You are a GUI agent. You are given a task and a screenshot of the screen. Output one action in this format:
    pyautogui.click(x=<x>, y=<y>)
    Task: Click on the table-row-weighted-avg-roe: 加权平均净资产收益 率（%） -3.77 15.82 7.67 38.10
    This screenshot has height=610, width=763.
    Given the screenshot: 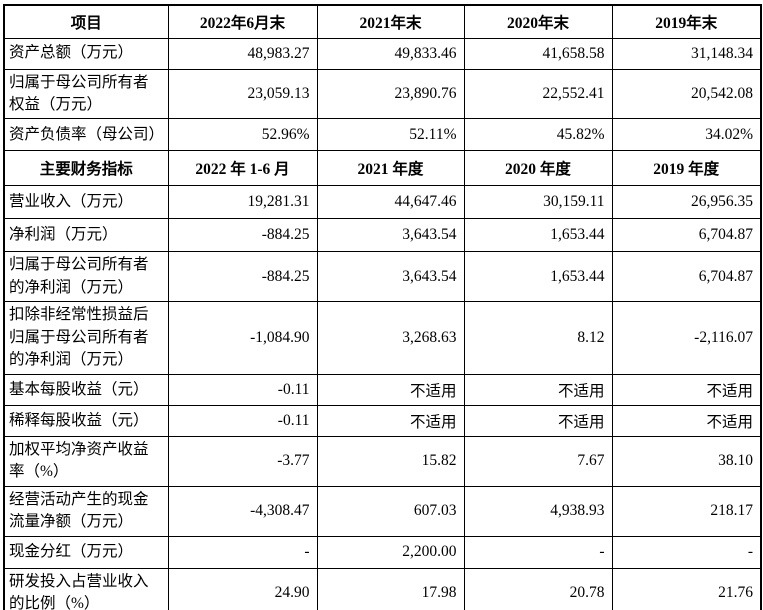 What is the action you would take?
    pyautogui.click(x=382, y=461)
    